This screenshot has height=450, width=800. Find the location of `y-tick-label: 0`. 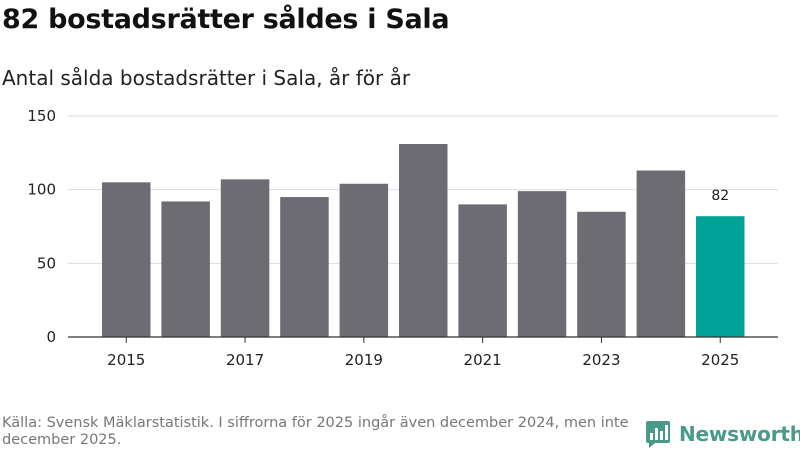

y-tick-label: 0 is located at coordinates (51, 337).